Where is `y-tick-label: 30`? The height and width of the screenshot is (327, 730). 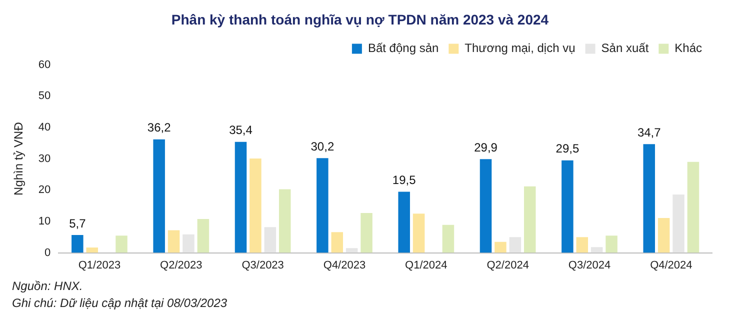
y-tick-label: 30 is located at coordinates (44, 158).